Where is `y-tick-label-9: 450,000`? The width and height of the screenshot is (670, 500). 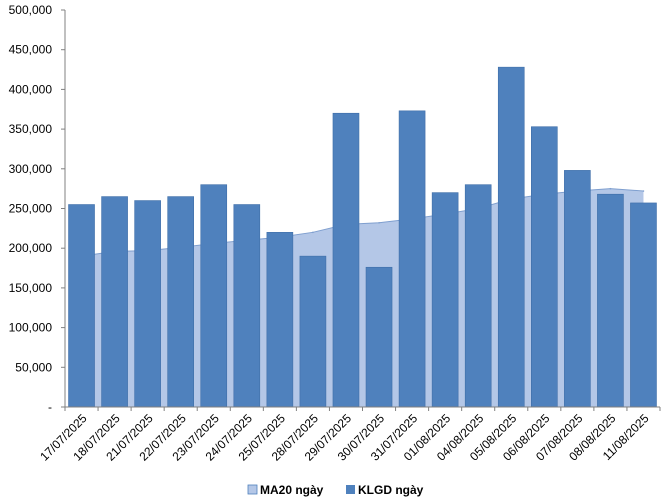 y-tick-label-9: 450,000 is located at coordinates (31, 50).